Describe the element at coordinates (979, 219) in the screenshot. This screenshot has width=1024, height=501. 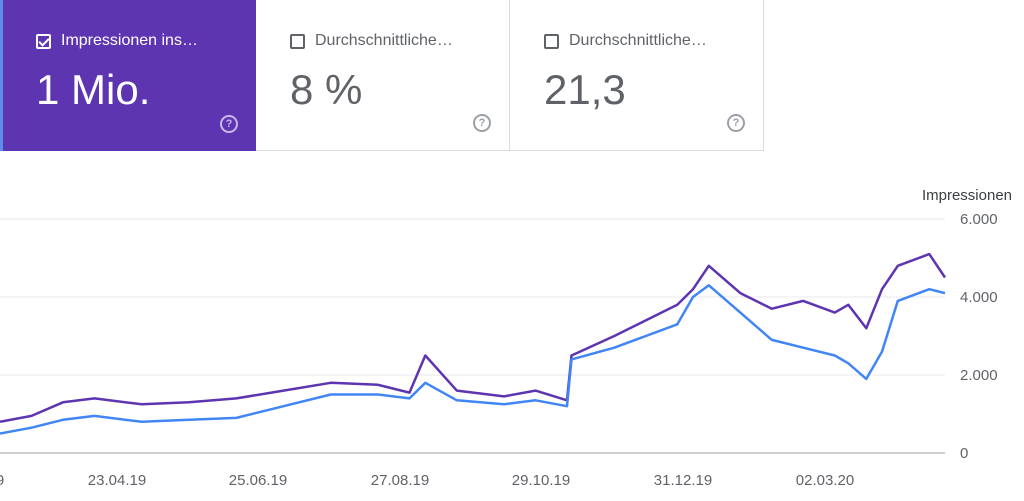
I see `y-tick-label: 6.000` at that location.